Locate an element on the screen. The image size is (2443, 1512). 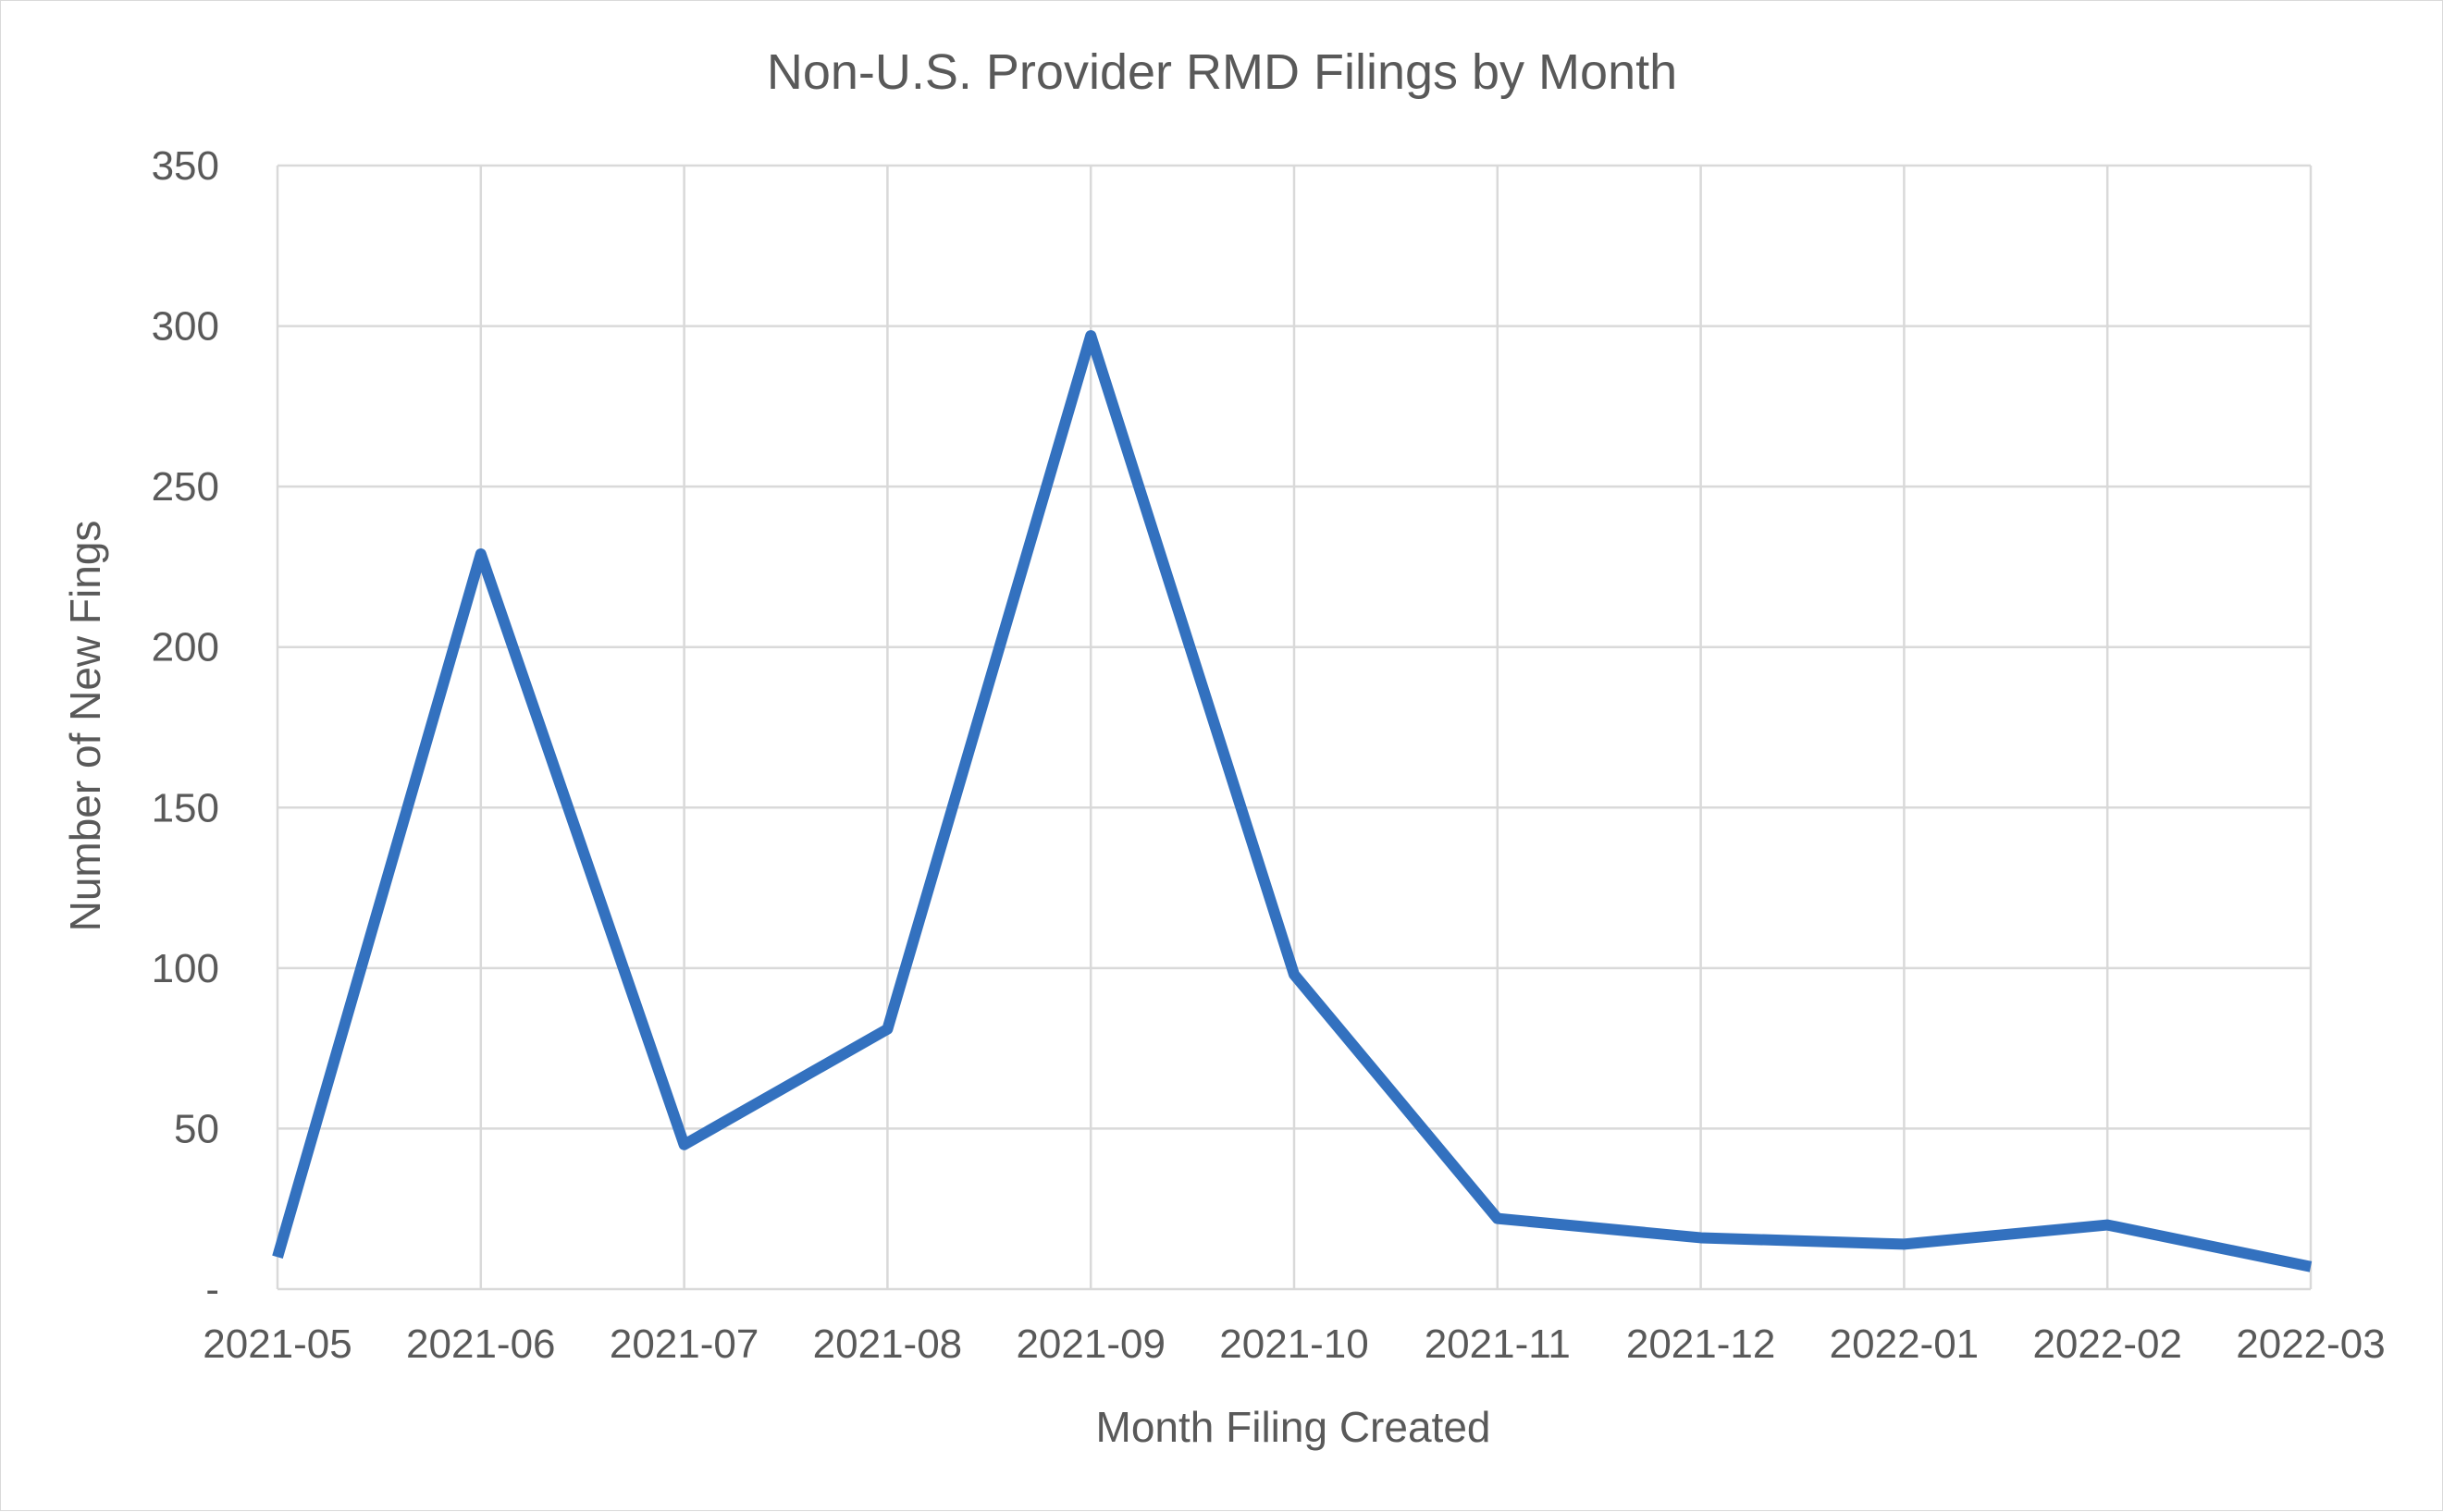
x-tick-label: 2021-10 is located at coordinates (1294, 1344).